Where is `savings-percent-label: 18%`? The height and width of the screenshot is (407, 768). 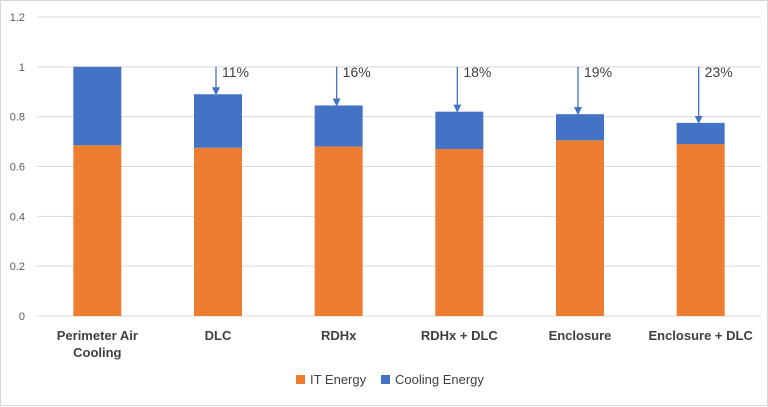 savings-percent-label: 18% is located at coordinates (477, 72).